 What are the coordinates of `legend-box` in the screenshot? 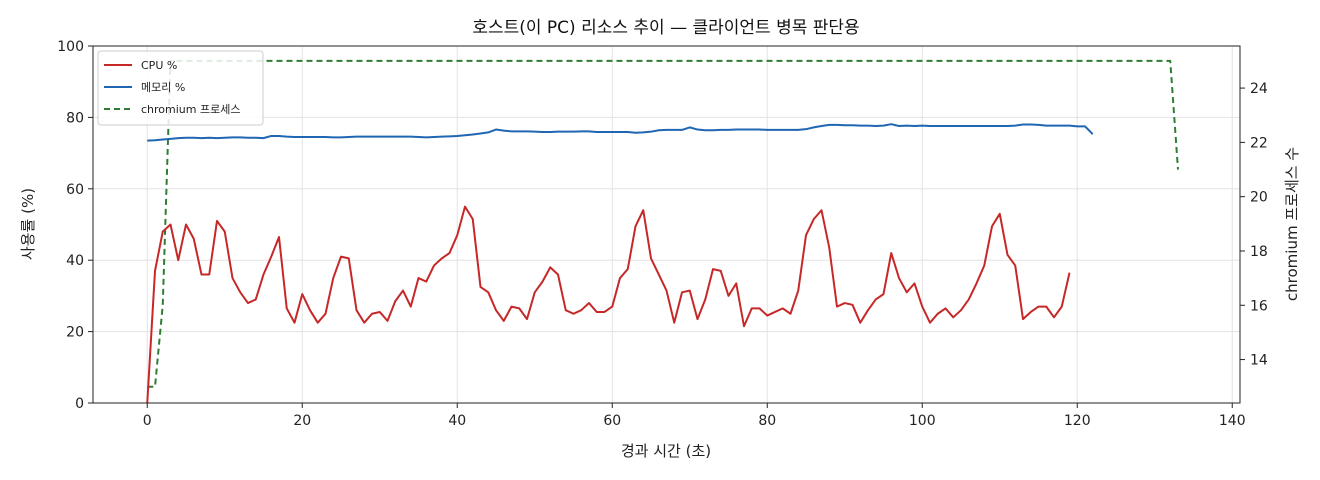 It's located at (180, 88).